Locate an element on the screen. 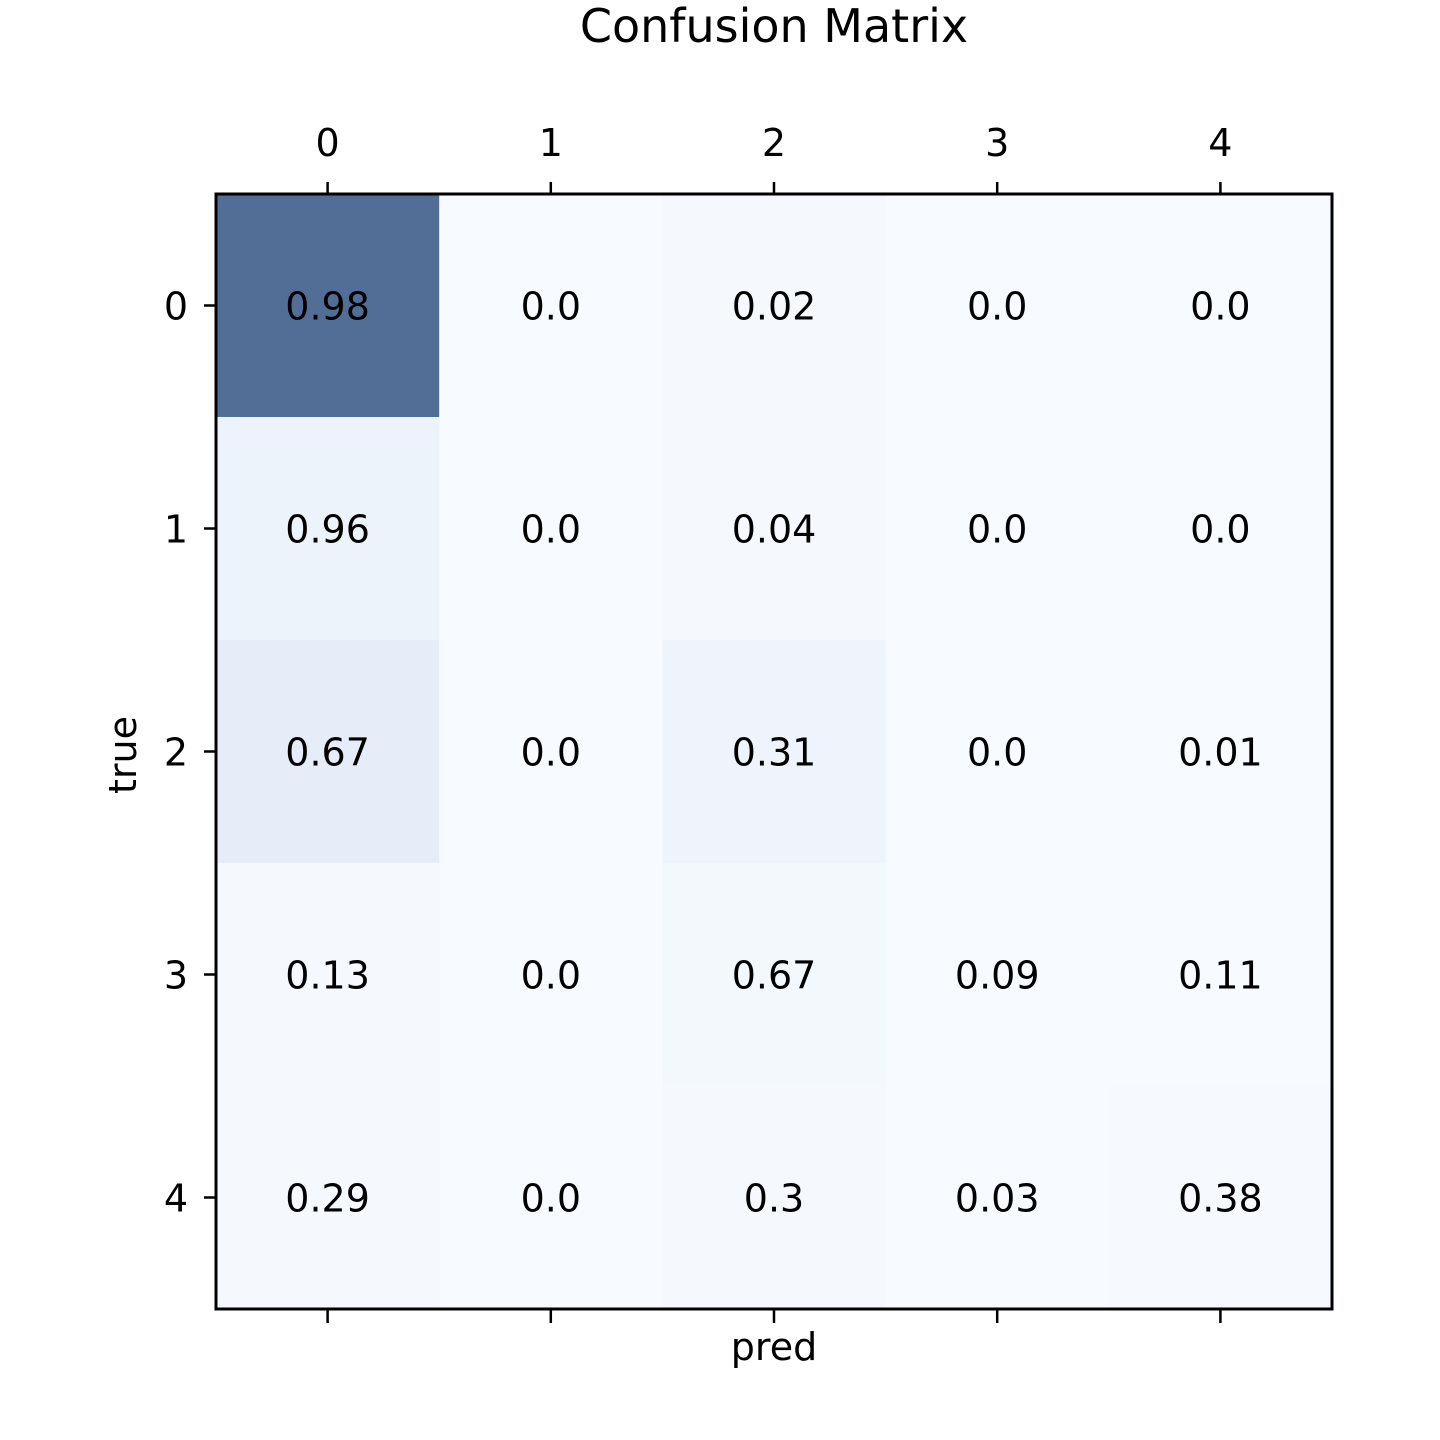 The image size is (1440, 1440). cell-value-label: 0.29 is located at coordinates (327, 1199).